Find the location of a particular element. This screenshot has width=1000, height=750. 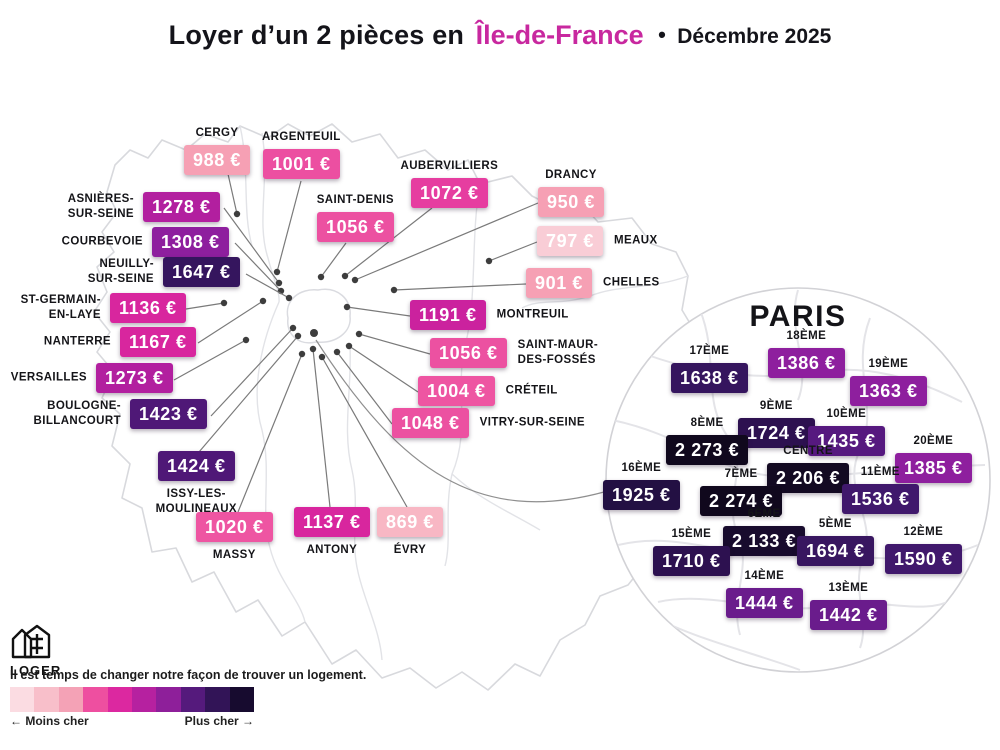

connector-line-massy is located at coordinates (270, 433).